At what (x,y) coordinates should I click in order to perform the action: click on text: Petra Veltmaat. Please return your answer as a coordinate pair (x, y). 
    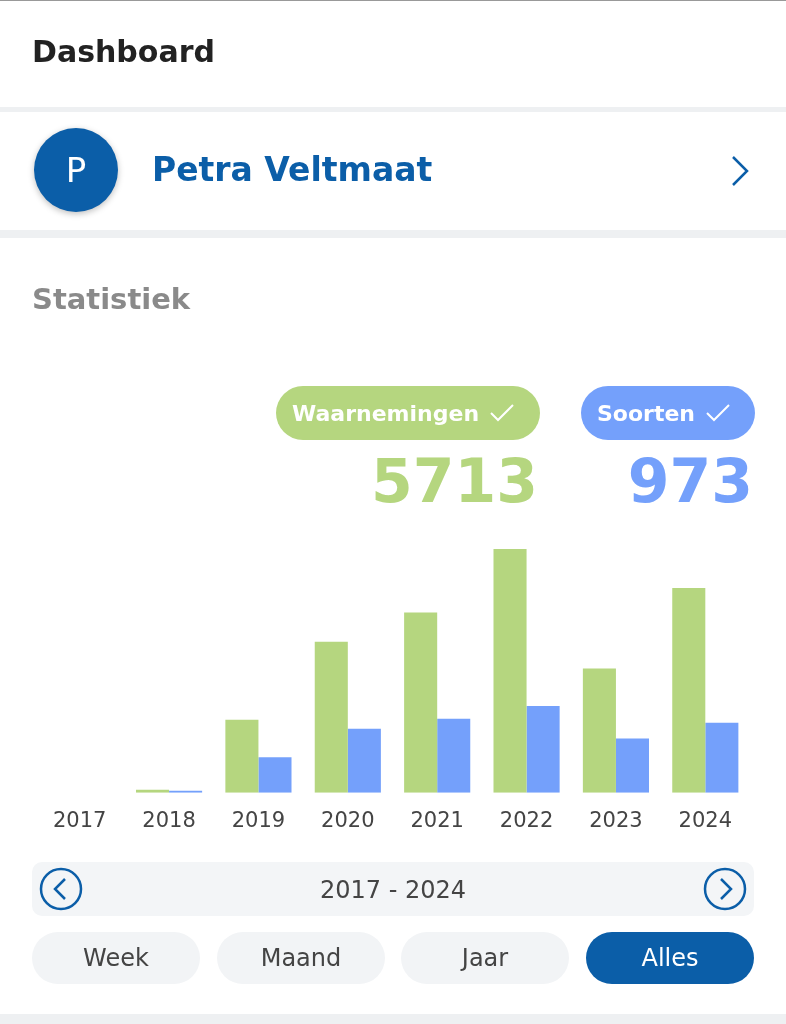
    Looking at the image, I should click on (292, 169).